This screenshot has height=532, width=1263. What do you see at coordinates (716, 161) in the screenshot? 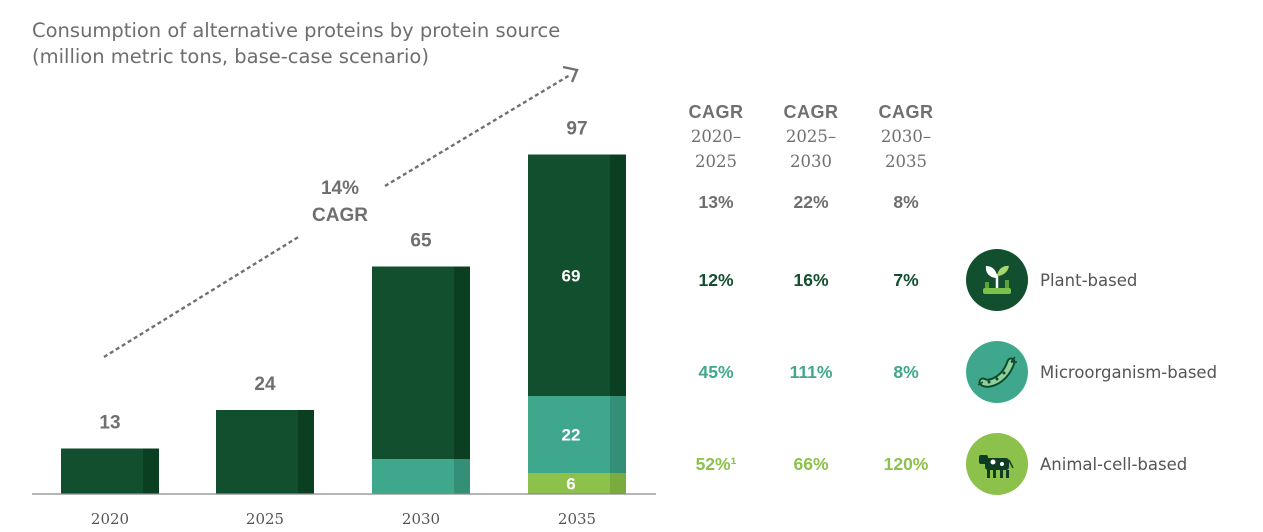
I see `cagr-header-period-end: 2025` at bounding box center [716, 161].